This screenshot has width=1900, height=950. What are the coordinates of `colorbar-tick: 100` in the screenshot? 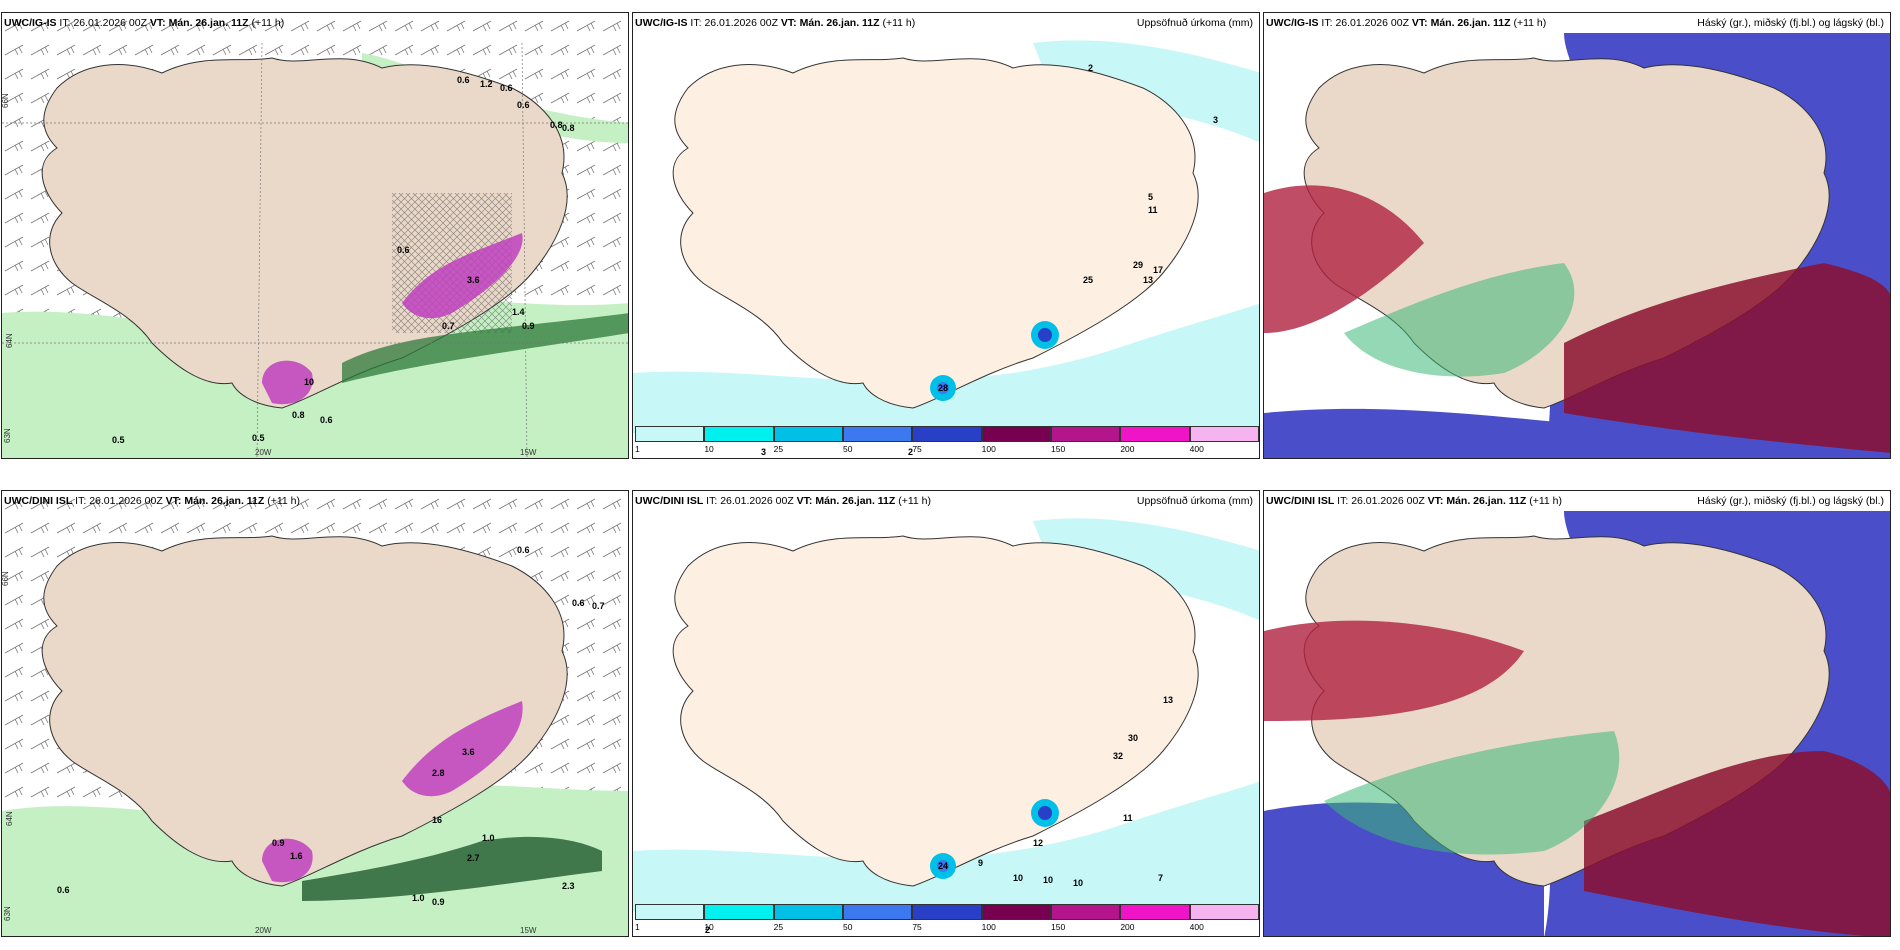 It's located at (988, 927).